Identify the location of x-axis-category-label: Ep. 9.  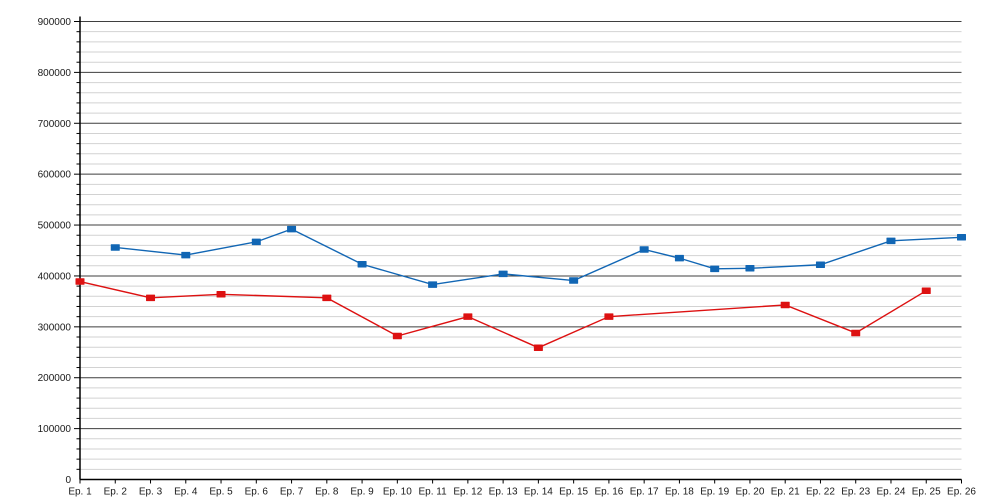
(362, 492).